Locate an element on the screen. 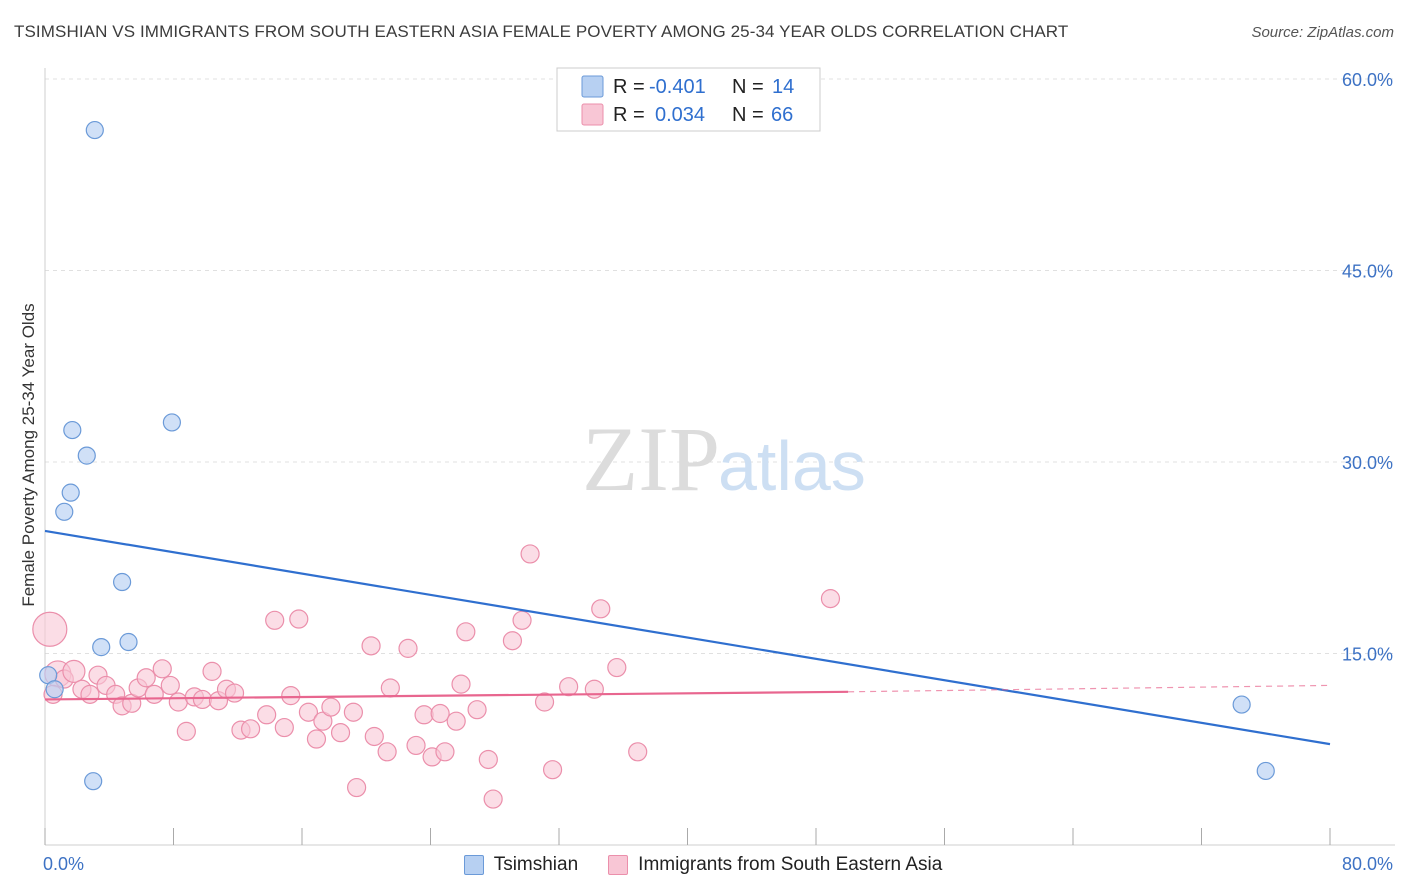  bottom-legend-item-immigrants: Immigrants from South Eastern Asia is located at coordinates (775, 865).